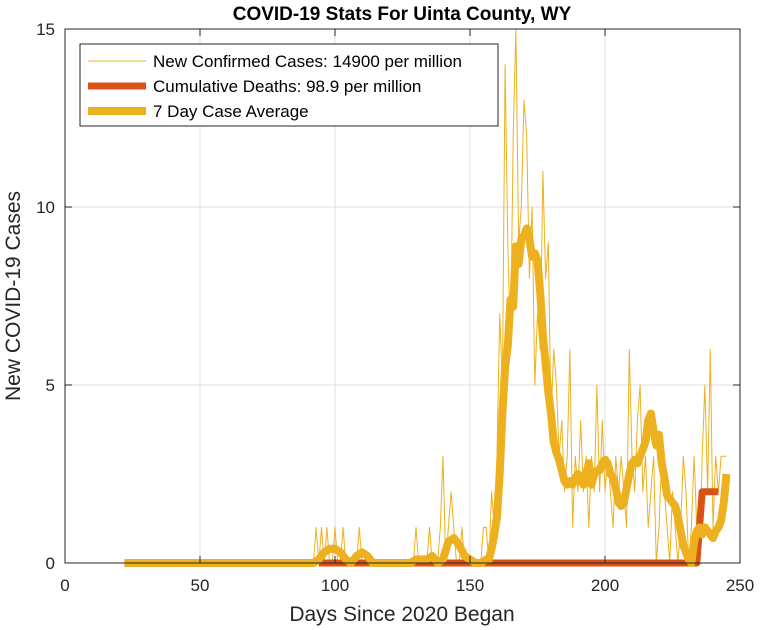  What do you see at coordinates (307, 61) in the screenshot?
I see `legend-label-1: New Confirmed Cases: 14900 per million` at bounding box center [307, 61].